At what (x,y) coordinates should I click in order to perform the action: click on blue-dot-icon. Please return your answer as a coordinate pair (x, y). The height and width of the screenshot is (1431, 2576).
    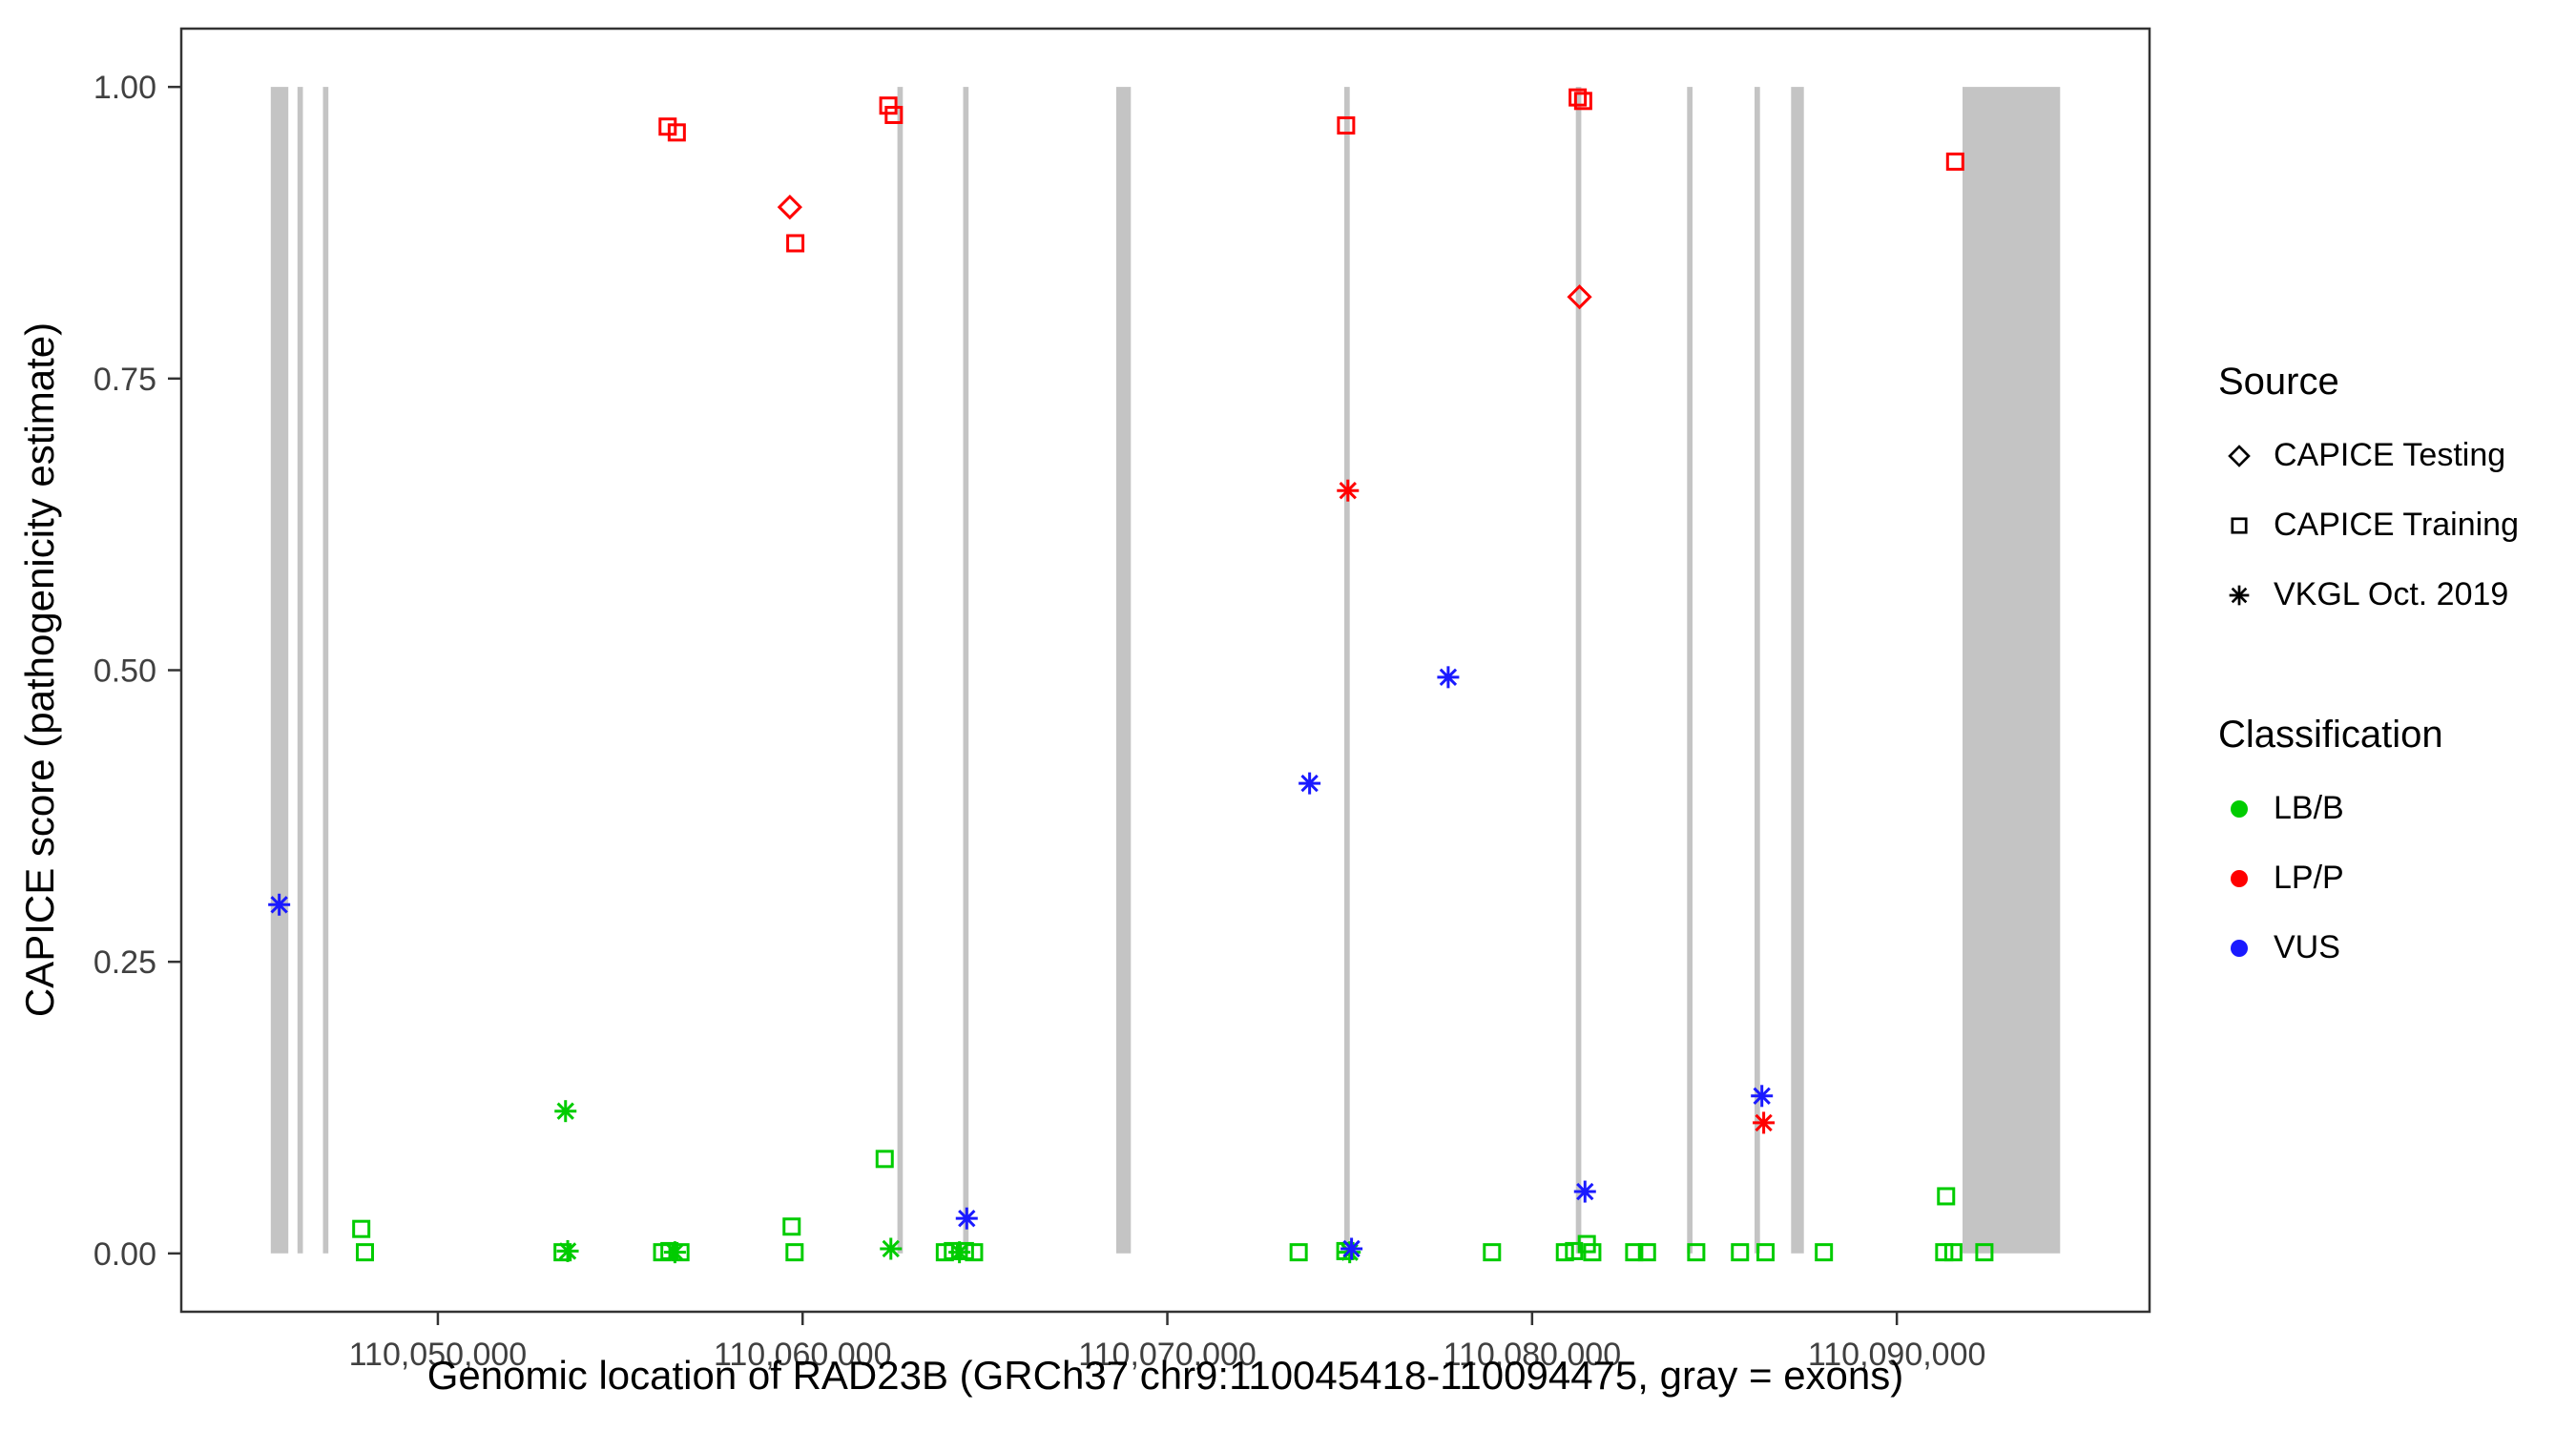
    Looking at the image, I should click on (2239, 948).